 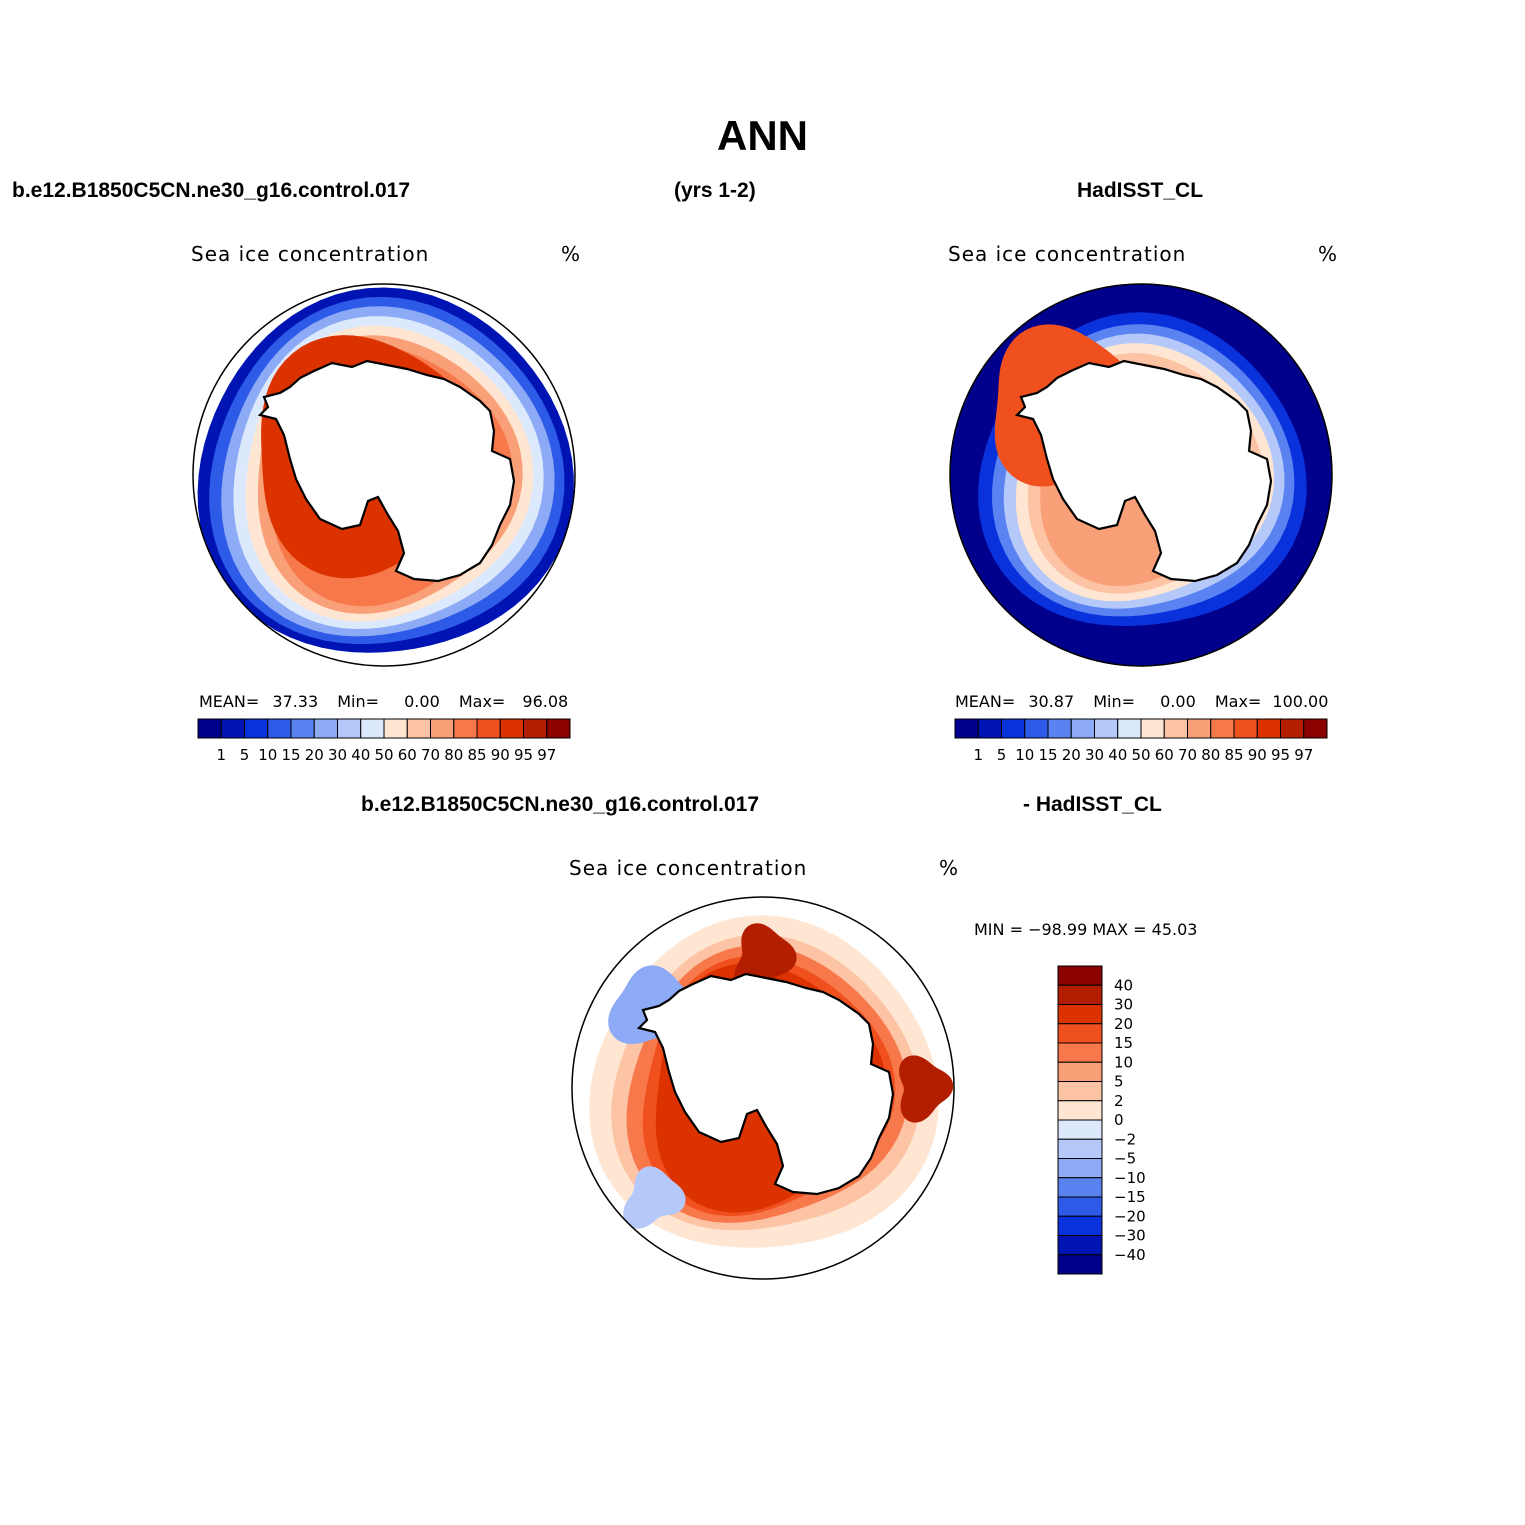 I want to click on obs-mean-value: 30.87, so click(x=1051, y=701).